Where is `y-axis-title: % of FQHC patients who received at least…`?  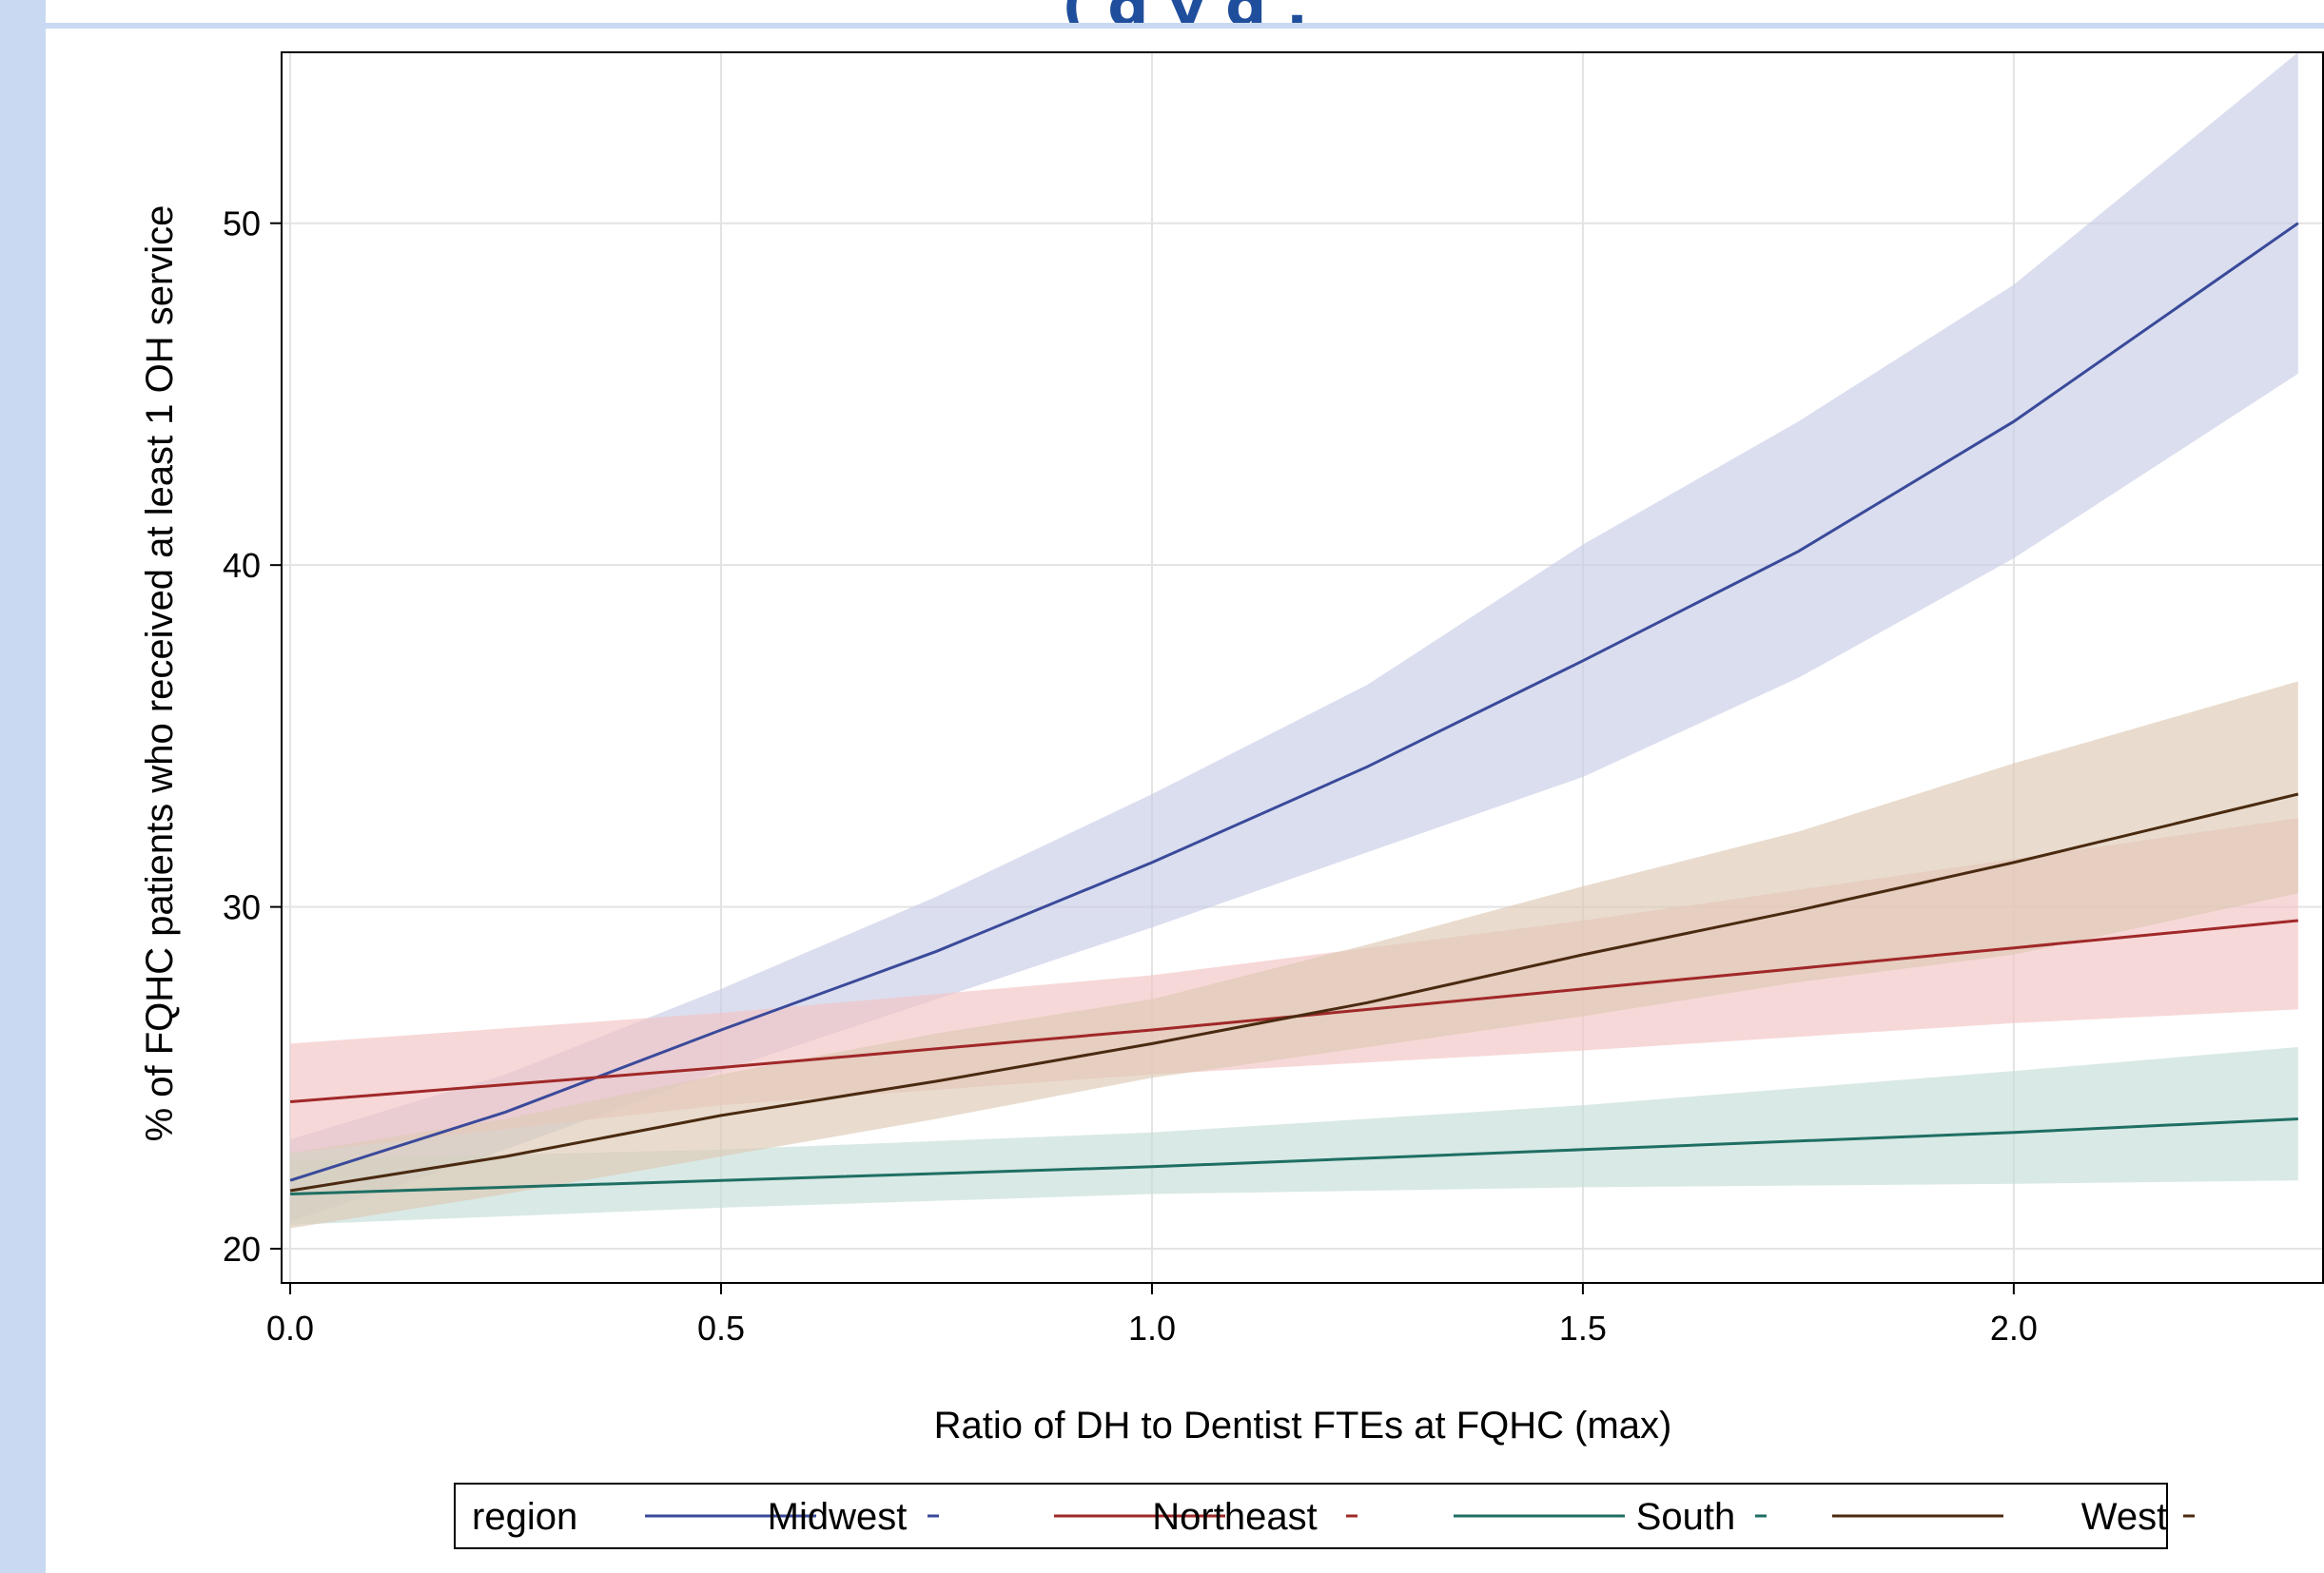 y-axis-title: % of FQHC patients who received at least… is located at coordinates (160, 673).